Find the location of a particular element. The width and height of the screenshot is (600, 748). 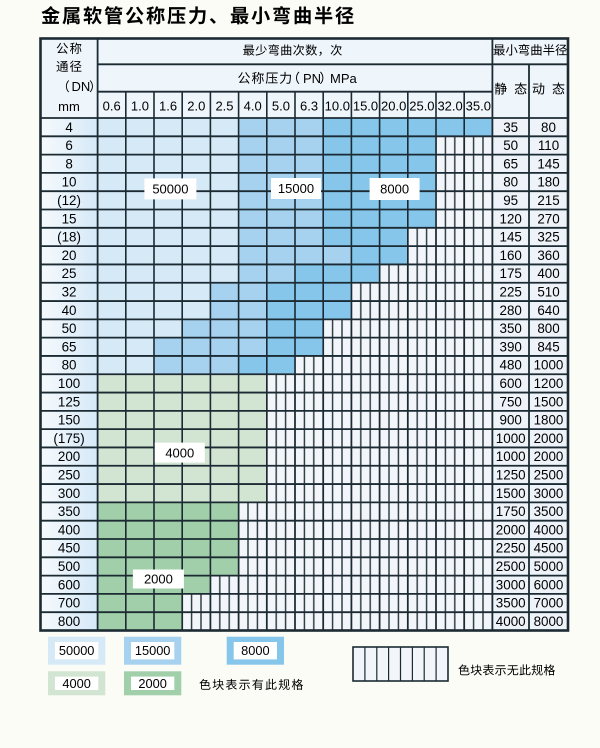

svg-text: 180 is located at coordinates (548, 182).